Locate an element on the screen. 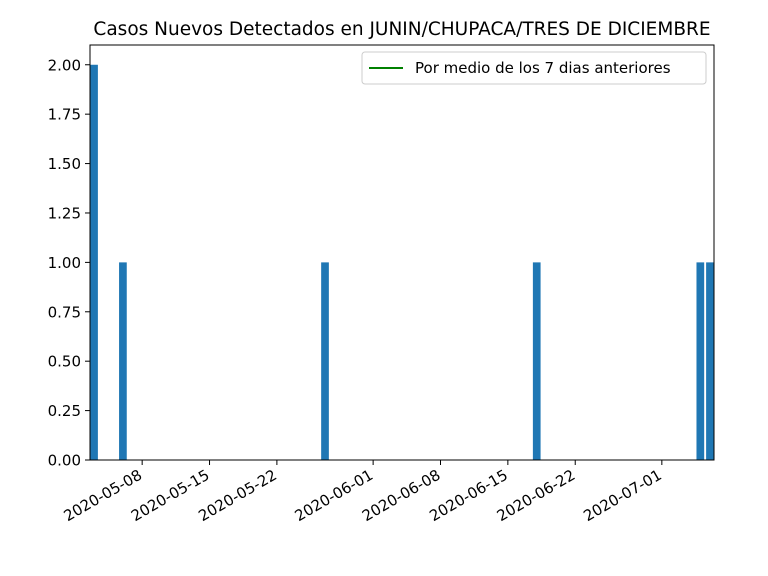  y-tick-label: 2.00 is located at coordinates (64, 65).